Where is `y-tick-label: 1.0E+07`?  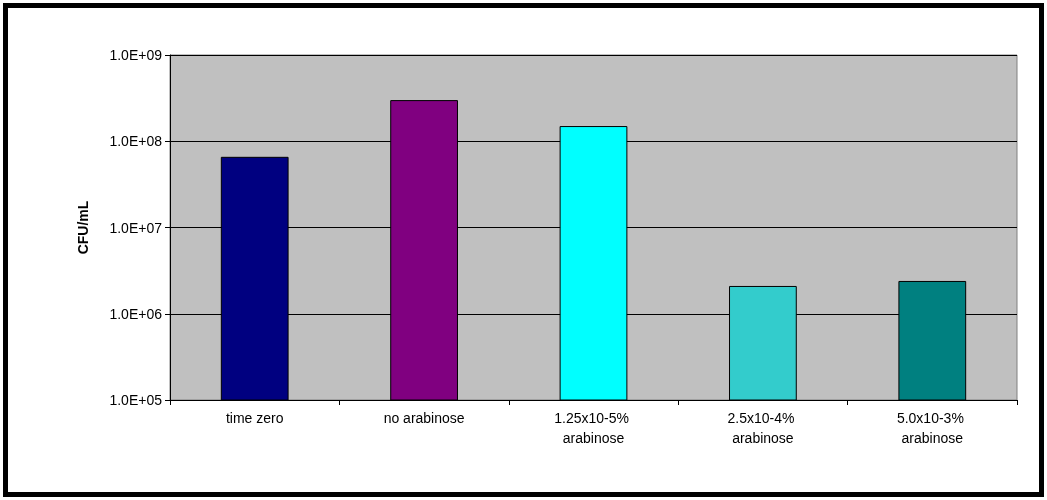 y-tick-label: 1.0E+07 is located at coordinates (136, 227).